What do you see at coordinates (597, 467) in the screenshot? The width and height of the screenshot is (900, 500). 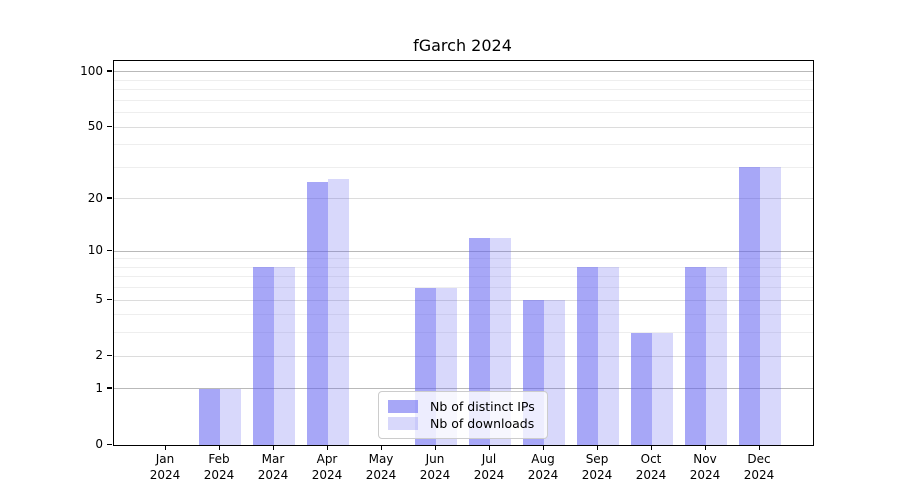 I see `x-tick-label-sep: Sep 2024` at bounding box center [597, 467].